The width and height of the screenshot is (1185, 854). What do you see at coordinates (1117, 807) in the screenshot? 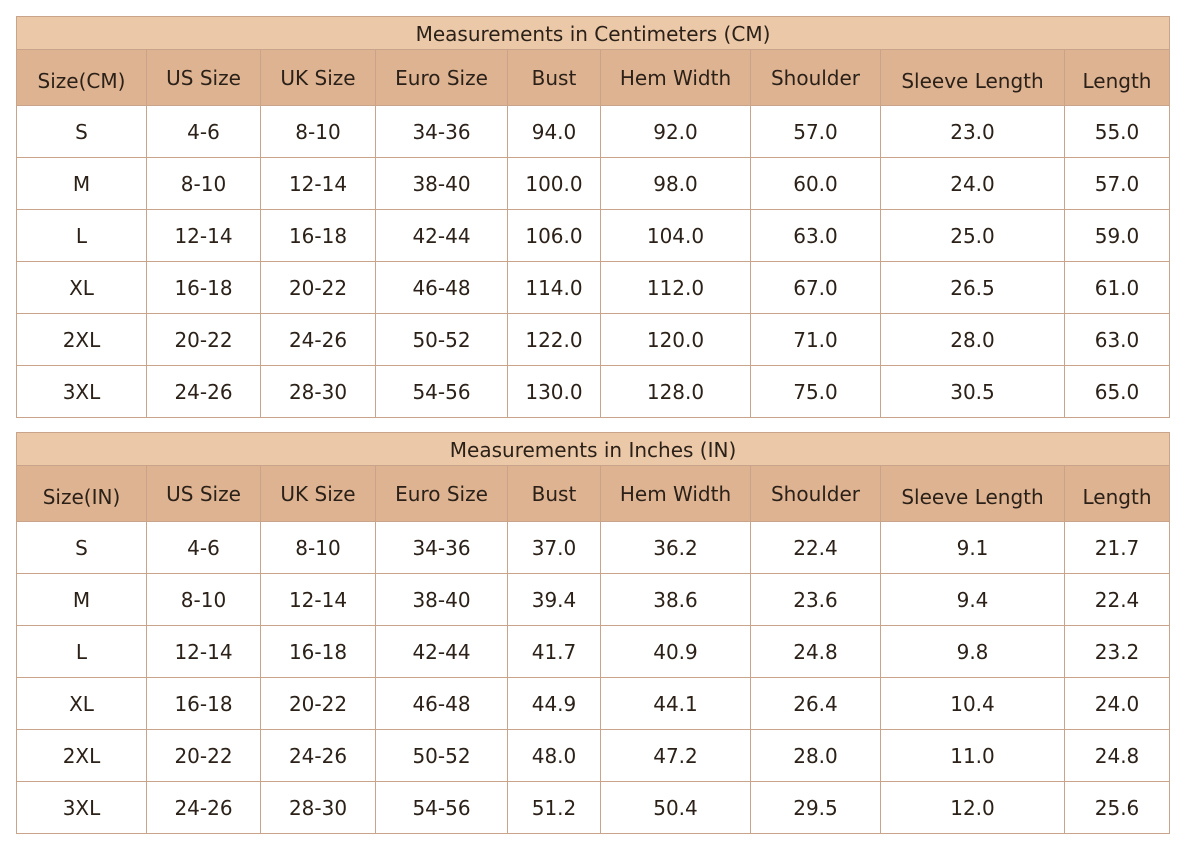
I see `cell-length: 25.6` at bounding box center [1117, 807].